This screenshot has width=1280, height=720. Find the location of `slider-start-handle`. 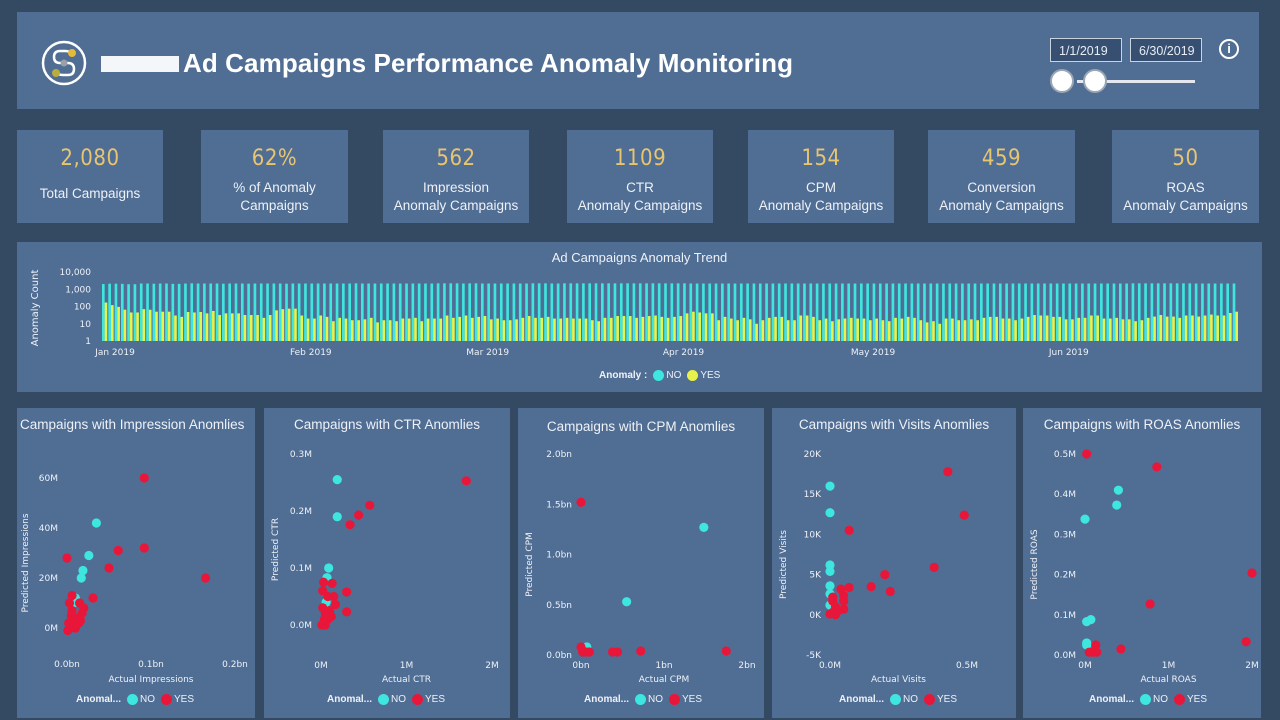

slider-start-handle is located at coordinates (1062, 81).